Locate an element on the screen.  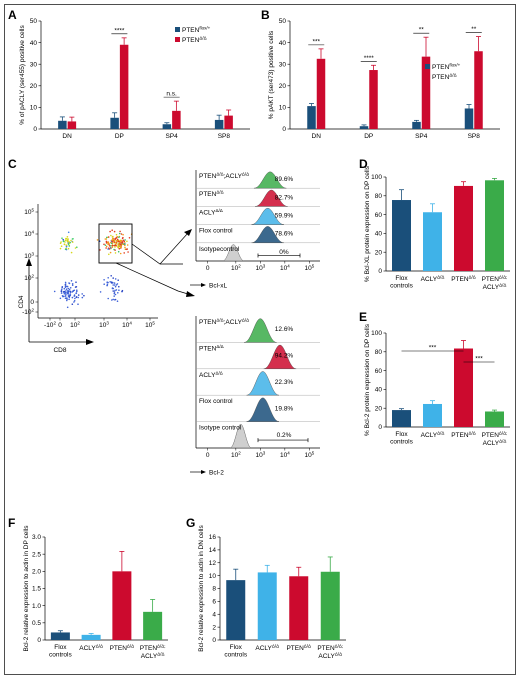
connector-to-bcl2 is located at coordinates (152, 278).